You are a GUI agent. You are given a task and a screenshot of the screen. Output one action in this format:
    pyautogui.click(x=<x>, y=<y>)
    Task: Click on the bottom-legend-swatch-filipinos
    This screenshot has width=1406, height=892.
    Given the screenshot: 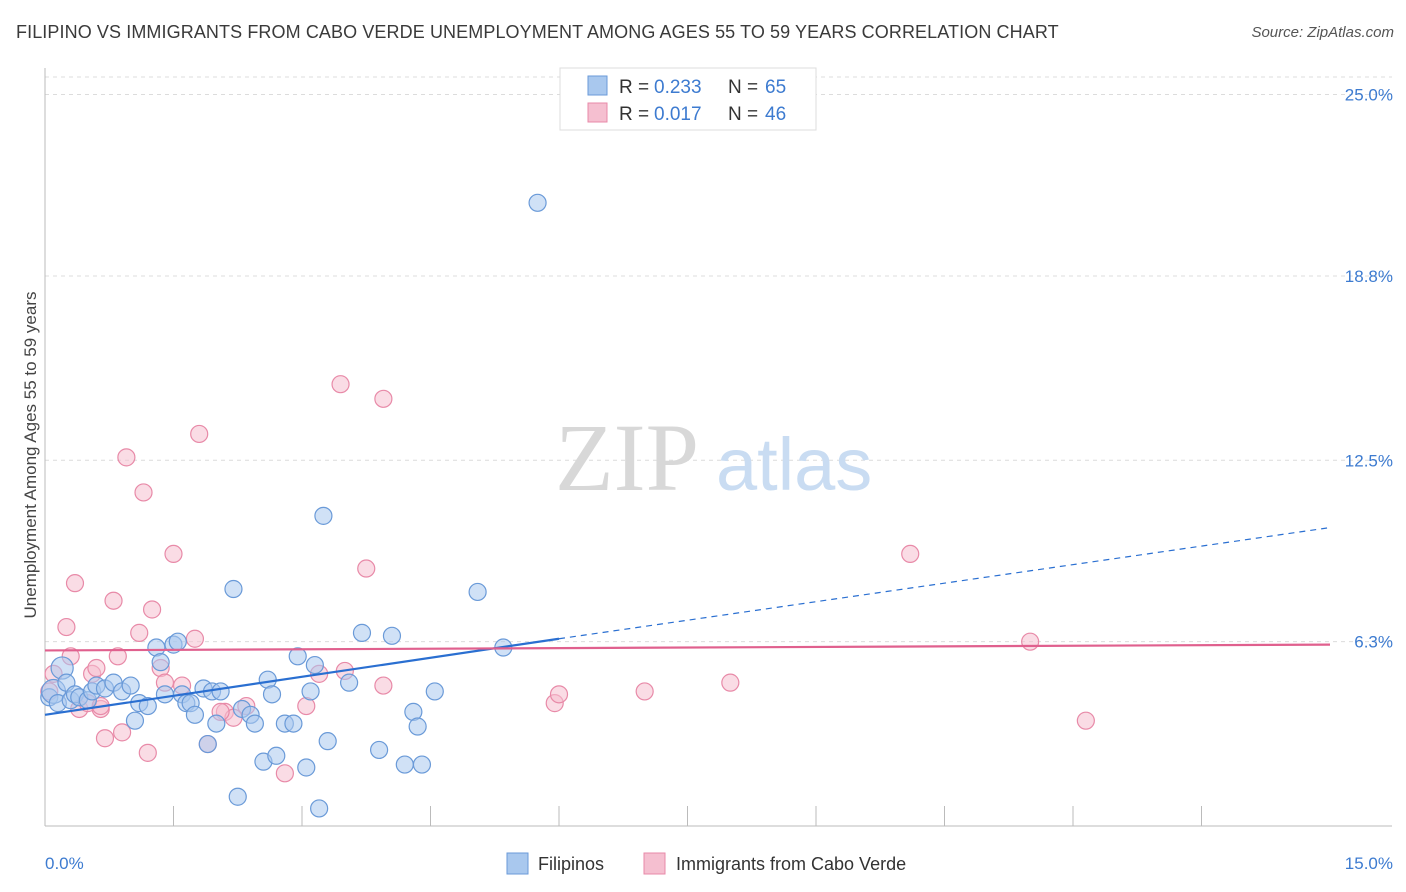 What is the action you would take?
    pyautogui.click(x=517, y=863)
    